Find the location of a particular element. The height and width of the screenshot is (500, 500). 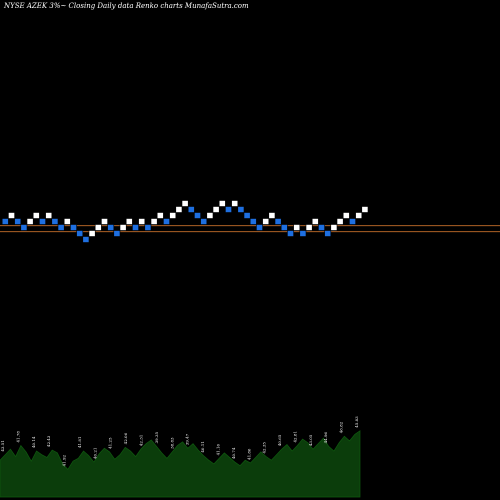

volume-label: 39.35 is located at coordinates (156, 437).